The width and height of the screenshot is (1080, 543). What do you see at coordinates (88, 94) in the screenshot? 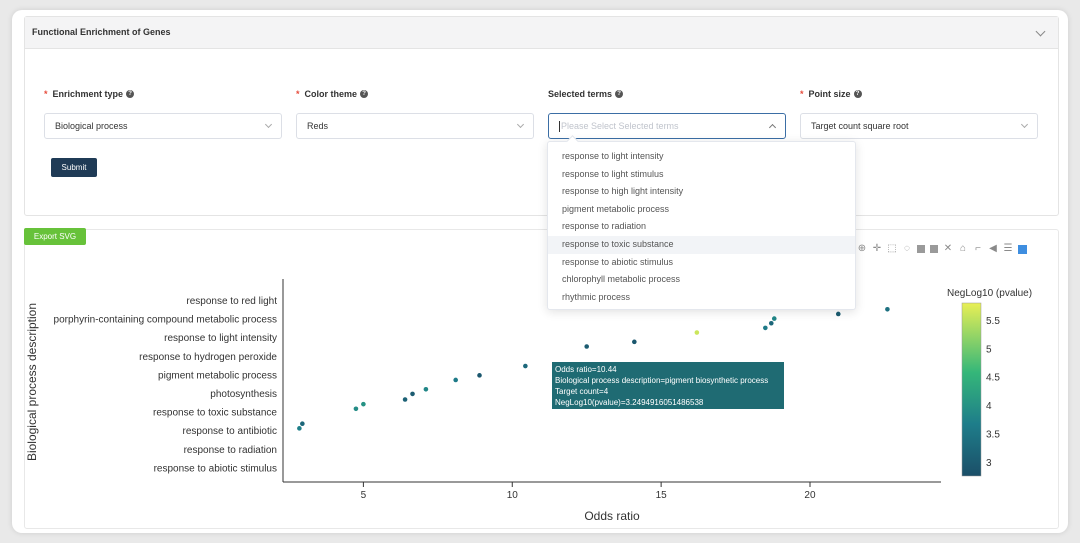
I see `enrichment-type-label: Enrichment type` at bounding box center [88, 94].